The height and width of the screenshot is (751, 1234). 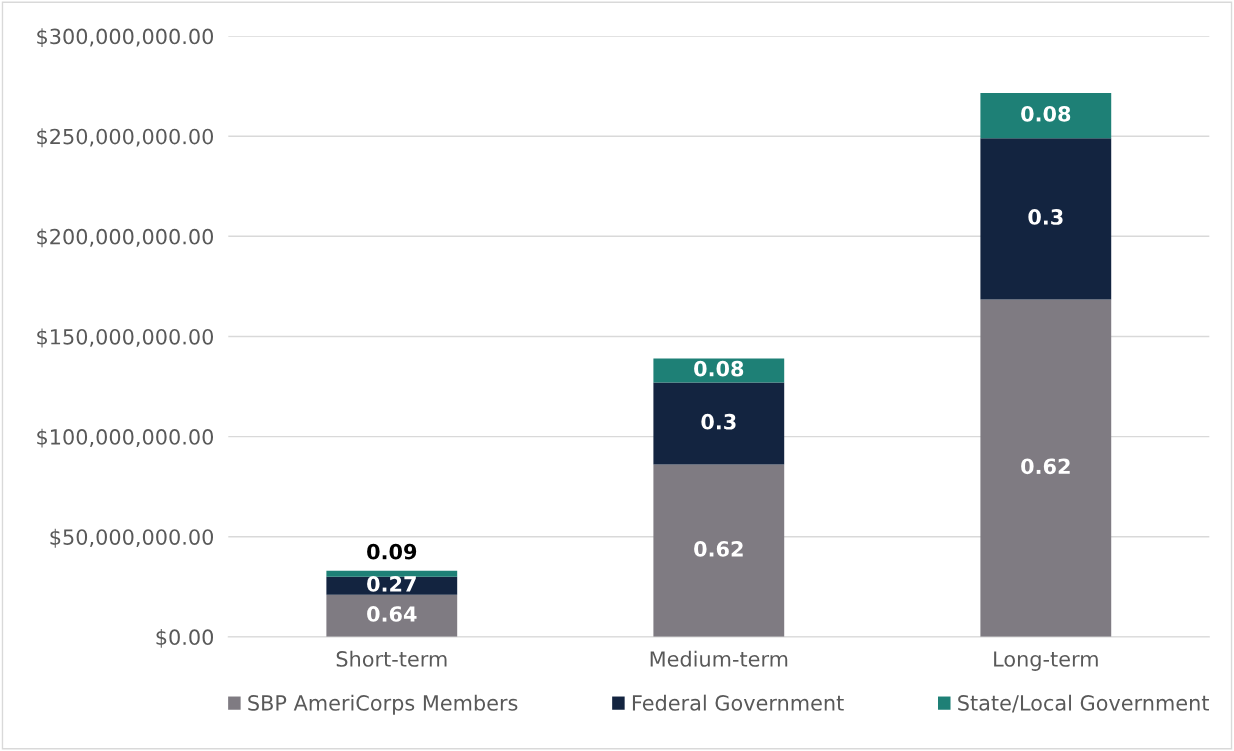 What do you see at coordinates (1046, 661) in the screenshot?
I see `x-tick-label: Long-term` at bounding box center [1046, 661].